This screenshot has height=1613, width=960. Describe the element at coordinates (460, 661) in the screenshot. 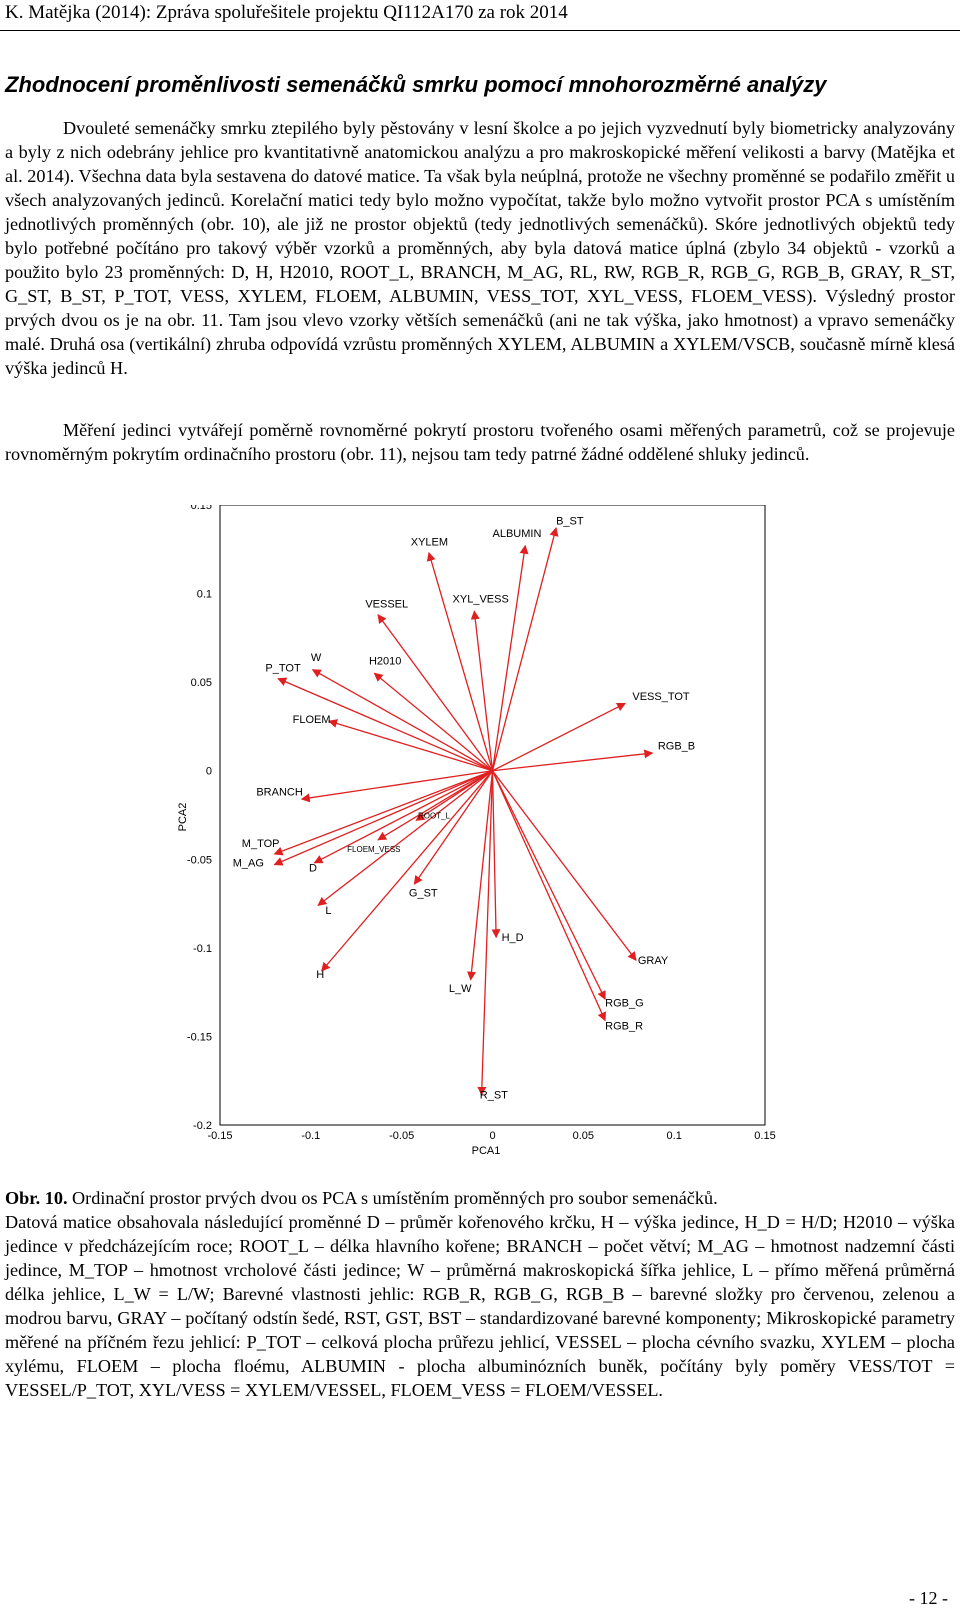

I see `vector-arrow-xylem` at that location.